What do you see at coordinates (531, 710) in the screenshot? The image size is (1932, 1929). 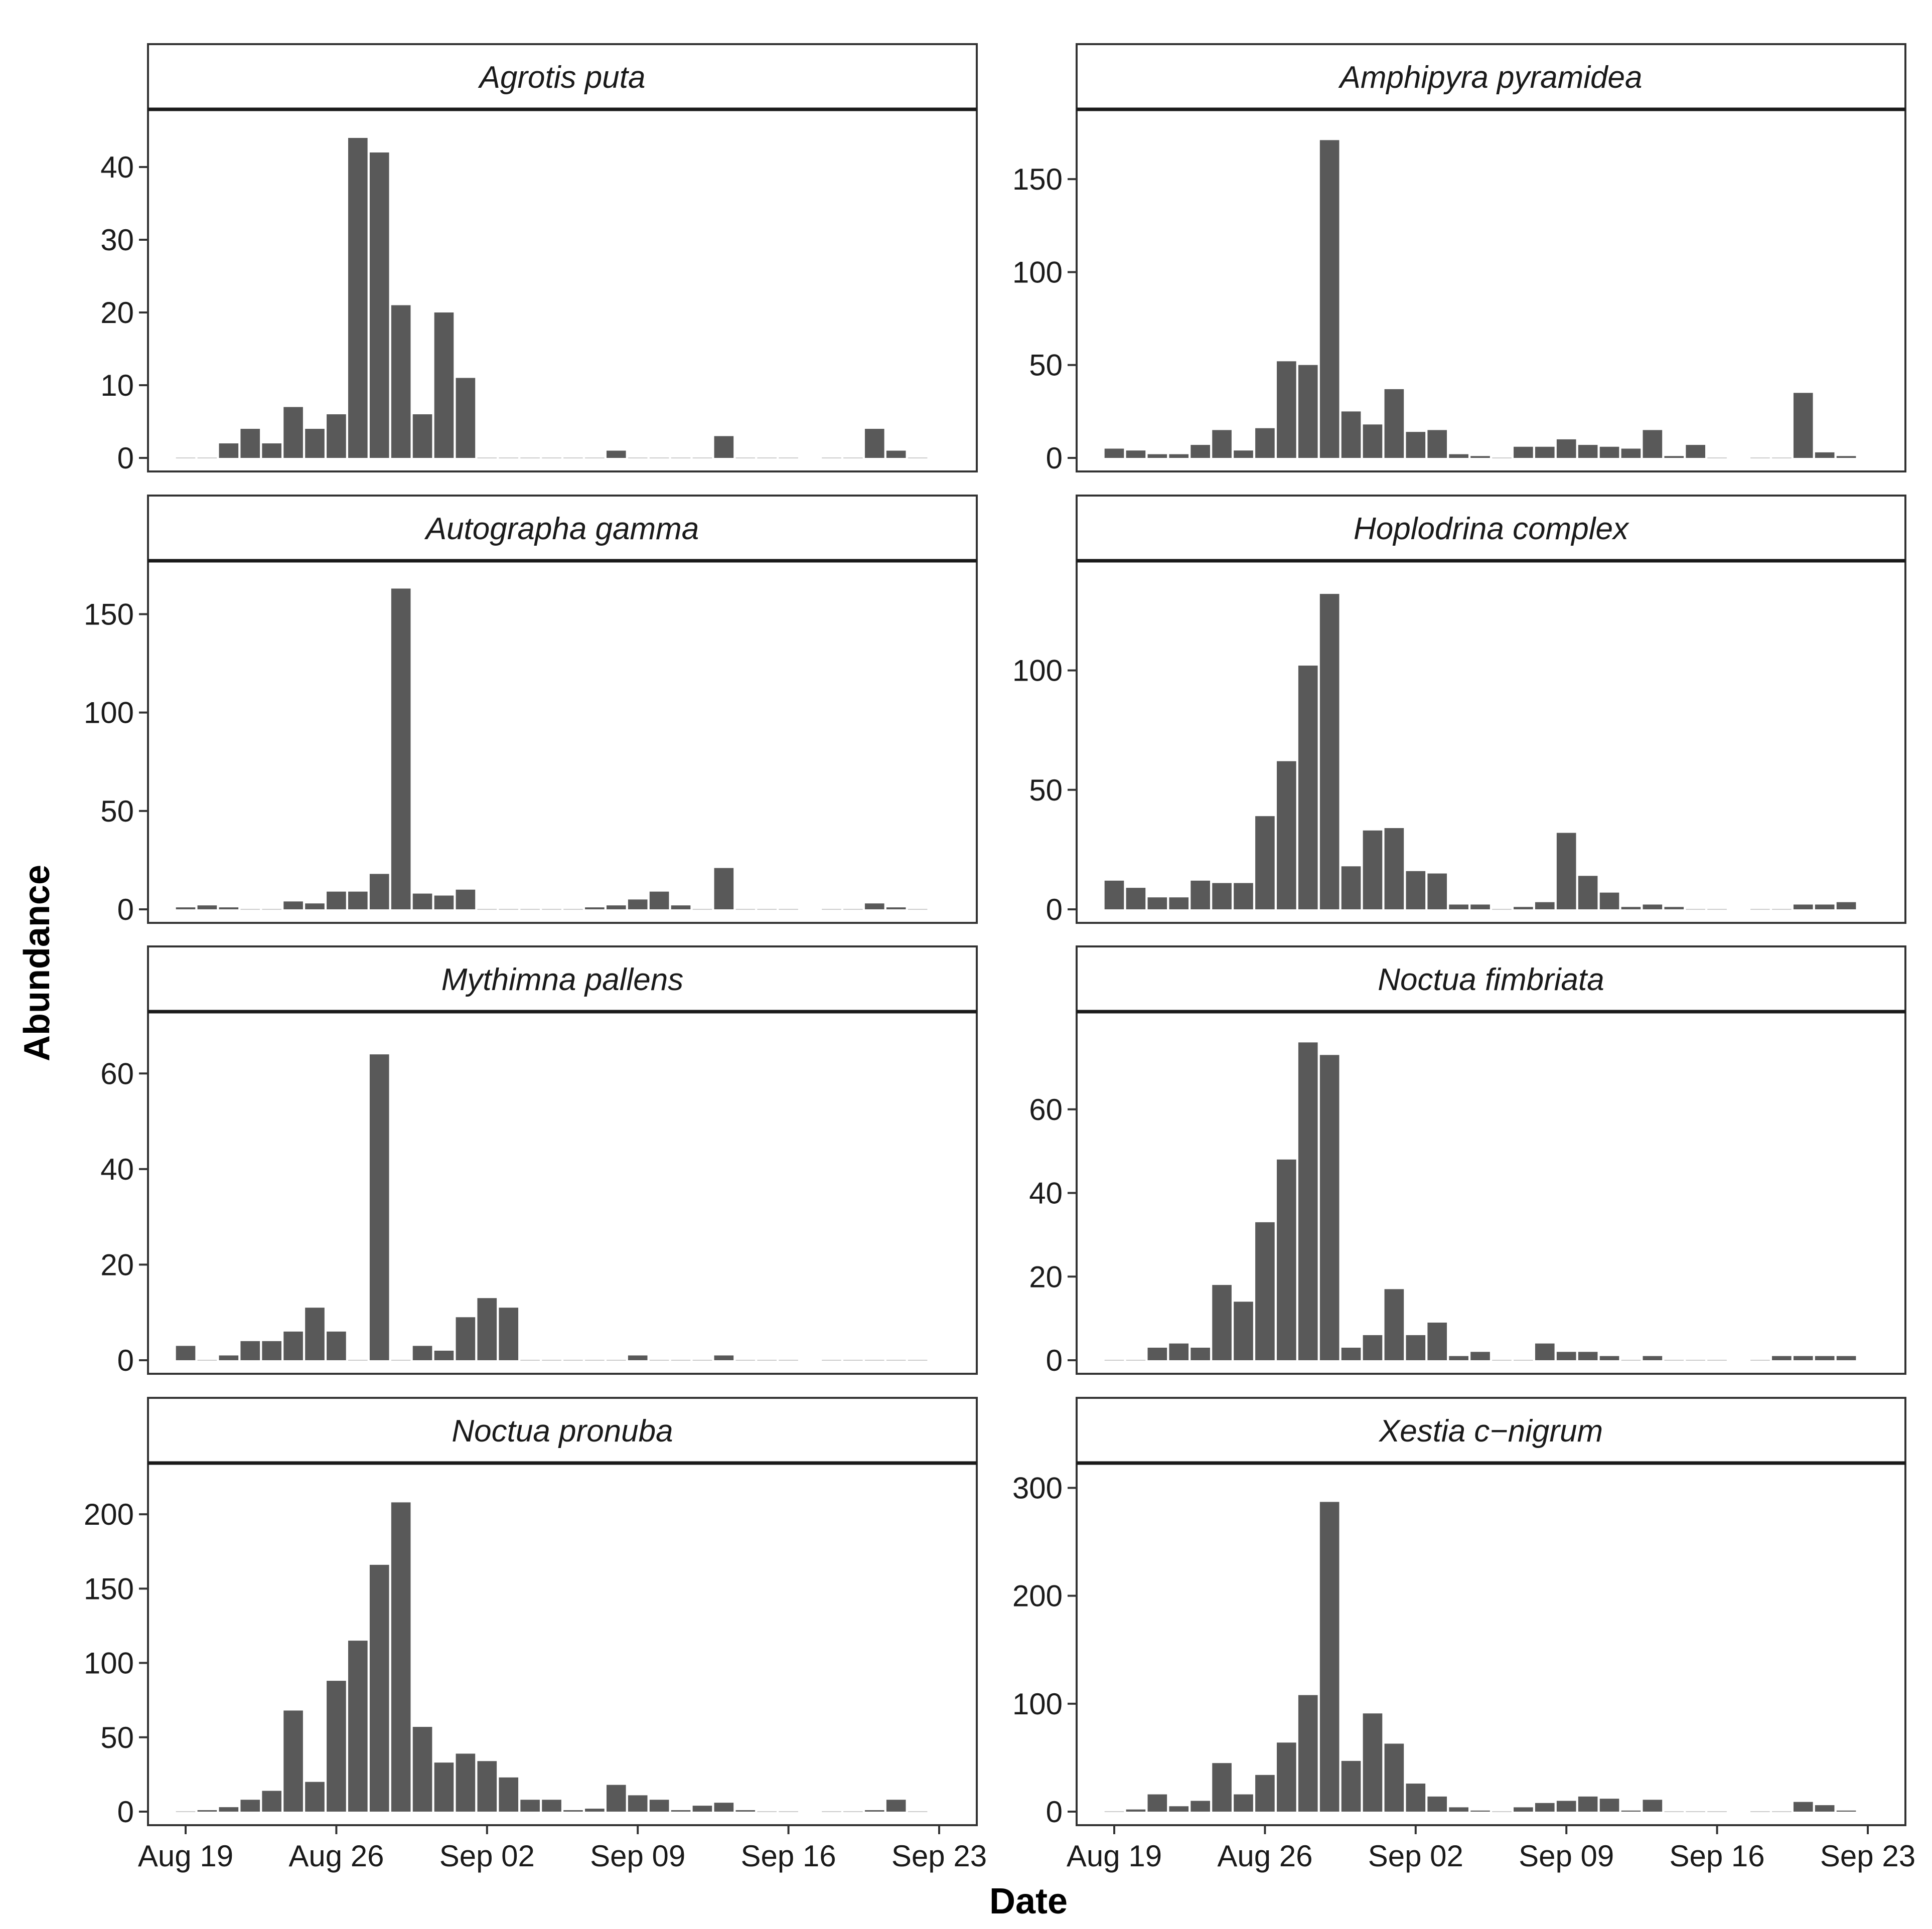 I see `facet-autographa-gamma: Autographa gamma 0 50 100 150` at bounding box center [531, 710].